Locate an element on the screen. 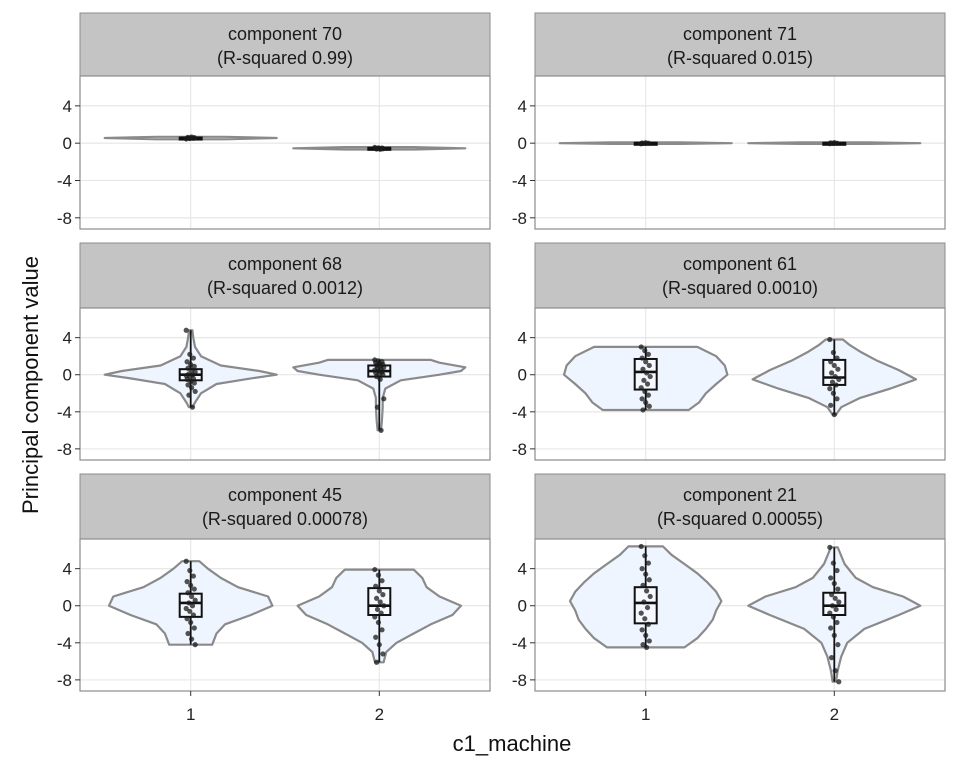  y-axis-title: Principal component value is located at coordinates (30, 385).